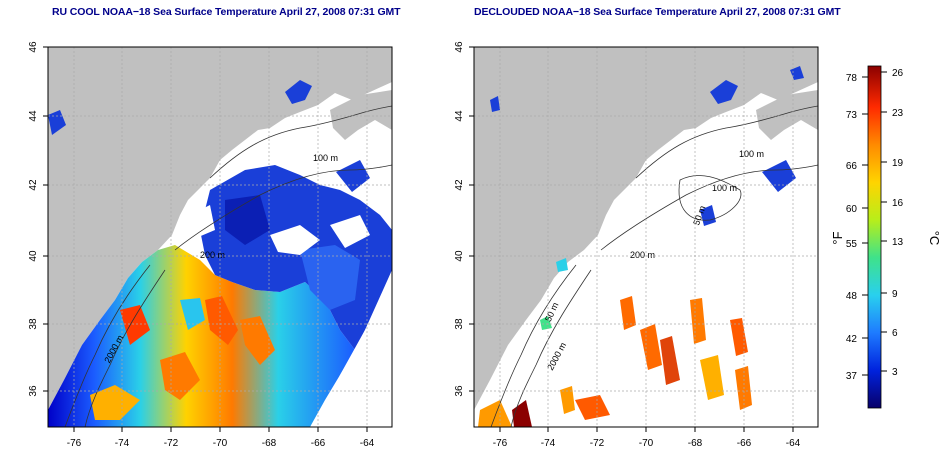  Describe the element at coordinates (459, 391) in the screenshot. I see `right-y-tick: 36` at that location.